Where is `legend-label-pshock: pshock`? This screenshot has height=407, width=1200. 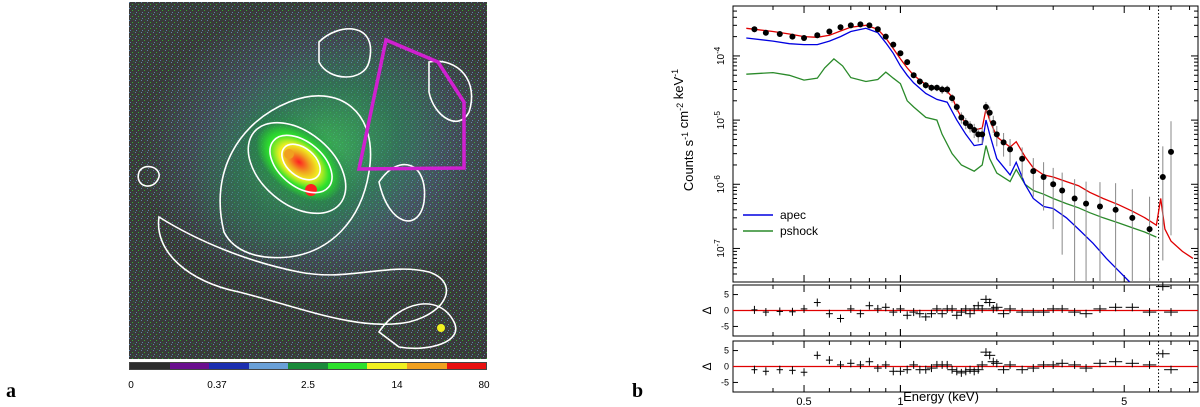 legend-label-pshock: pshock is located at coordinates (799, 231).